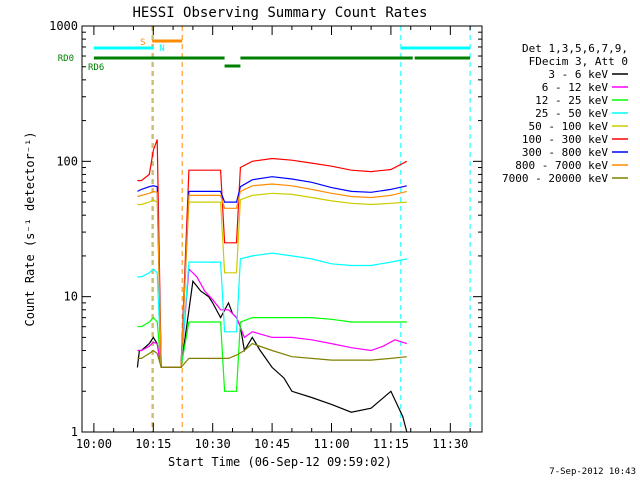 This screenshot has width=640, height=480. What do you see at coordinates (575, 48) in the screenshot?
I see `legend-header-line-1: Det 1,3,5,6,7,9,` at bounding box center [575, 48].